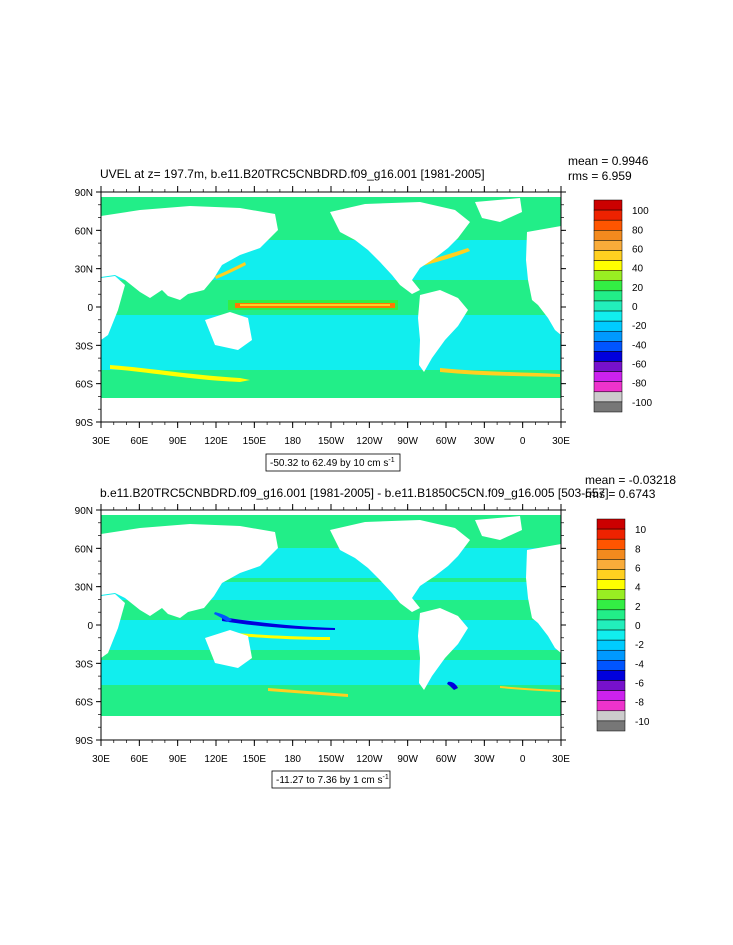  What do you see at coordinates (635, 307) in the screenshot?
I see `colorbar-label: 0` at bounding box center [635, 307].